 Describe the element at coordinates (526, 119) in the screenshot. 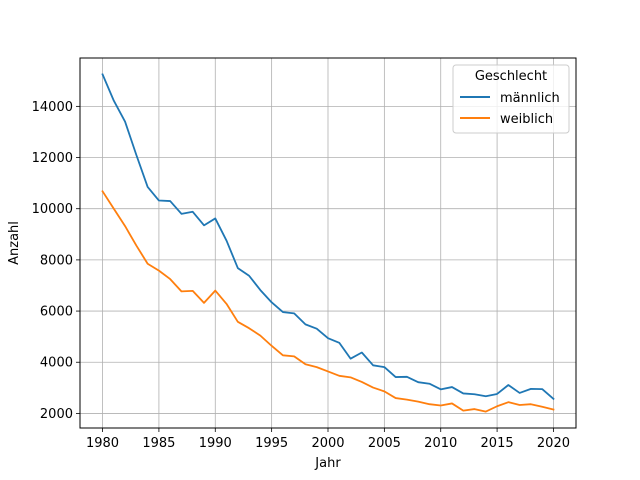

I see `legend-label-weiblich: weiblich` at that location.